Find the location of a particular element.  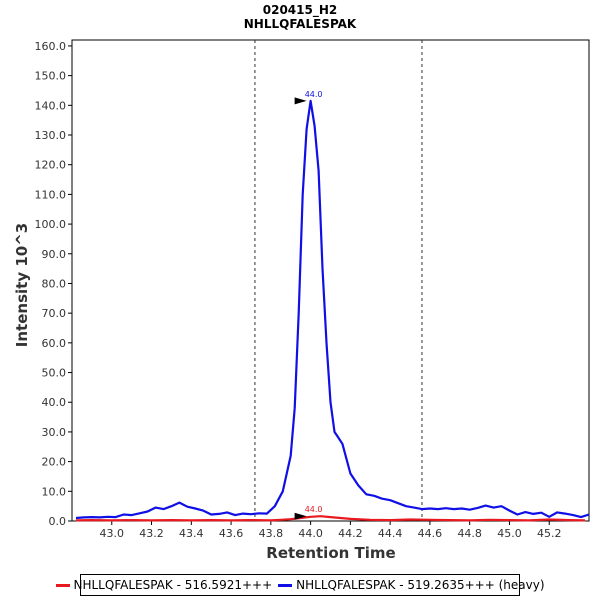

x-tick-label: 44.6 is located at coordinates (430, 533).